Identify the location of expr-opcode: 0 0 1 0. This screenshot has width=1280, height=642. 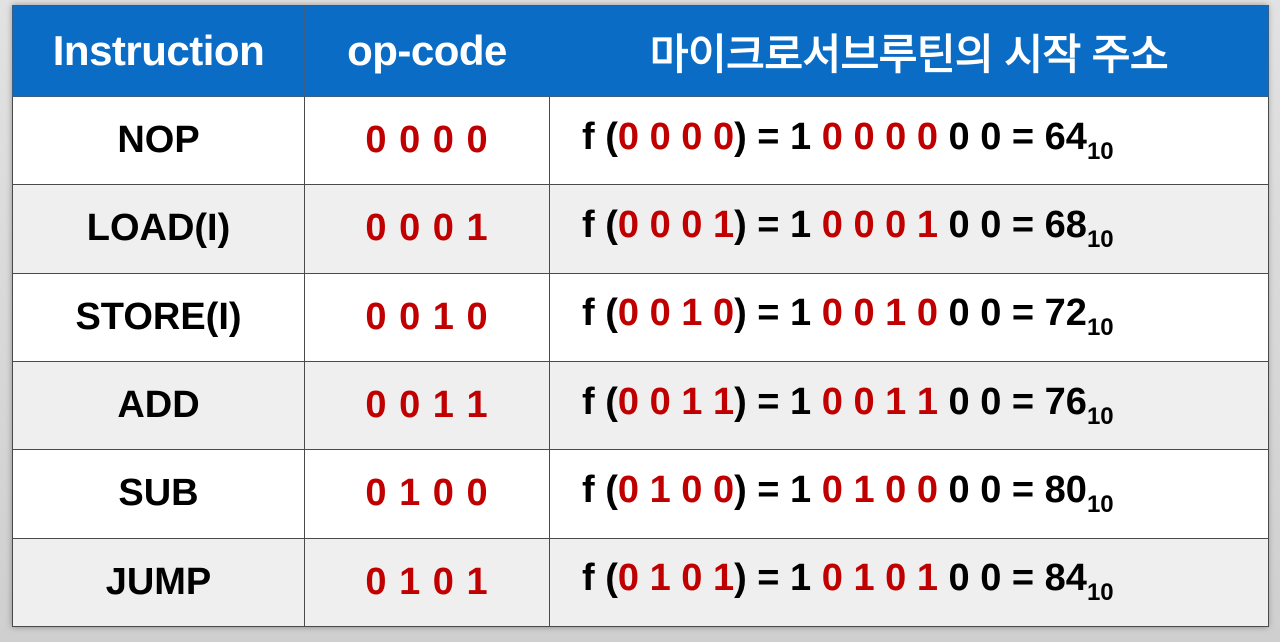
(676, 313).